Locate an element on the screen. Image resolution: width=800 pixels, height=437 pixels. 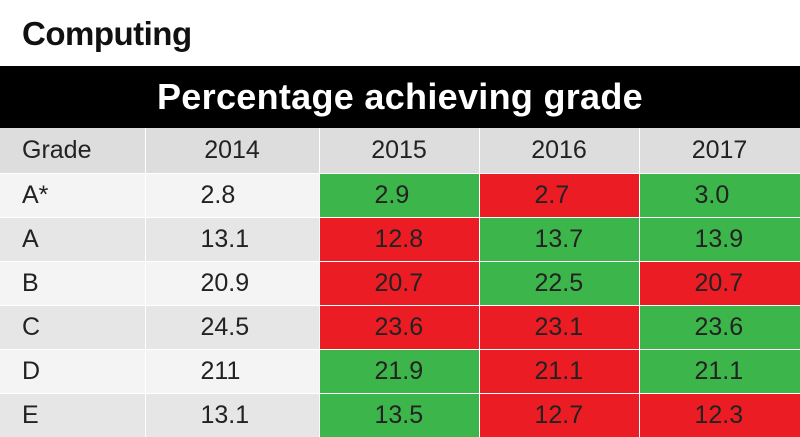
value-cell-2015: 23.6 is located at coordinates (399, 327).